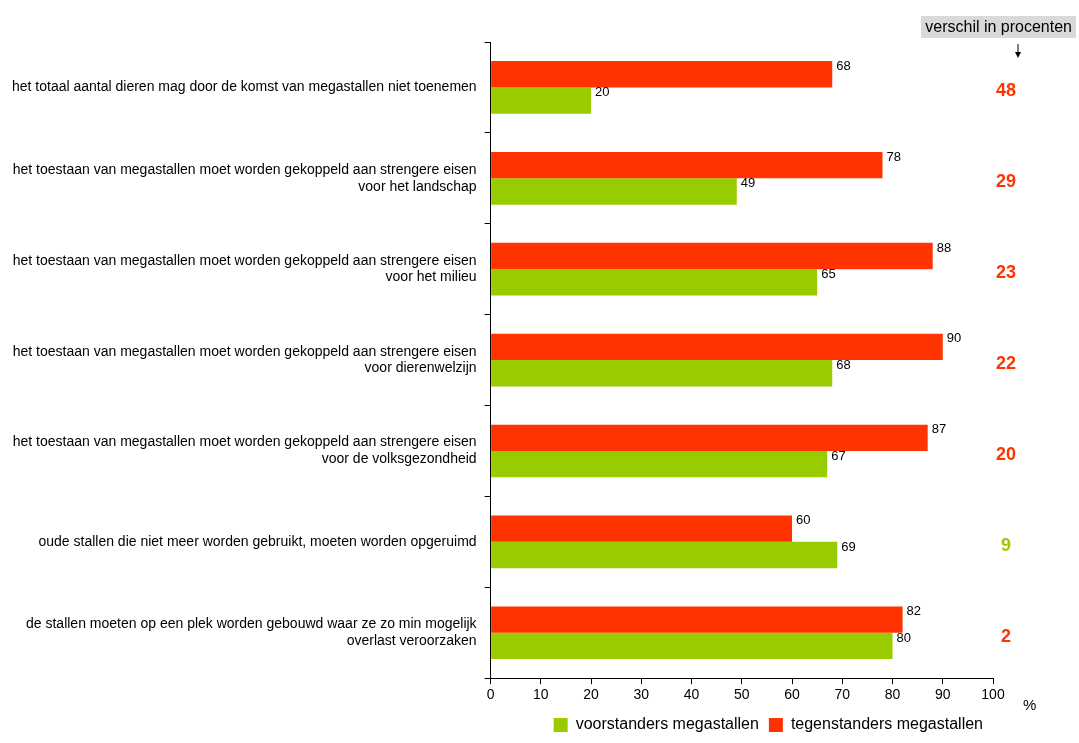 This screenshot has width=1079, height=743. What do you see at coordinates (842, 694) in the screenshot?
I see `x-tick-label: 70` at bounding box center [842, 694].